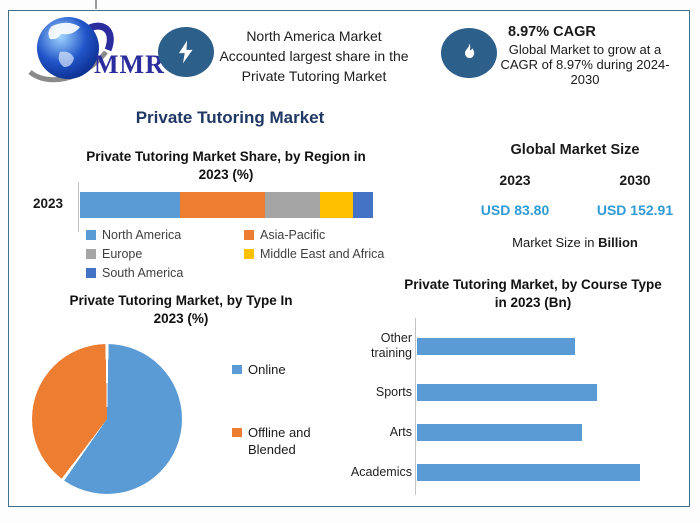 This screenshot has width=700, height=523. Describe the element at coordinates (71, 50) in the screenshot. I see `globe-icon` at that location.